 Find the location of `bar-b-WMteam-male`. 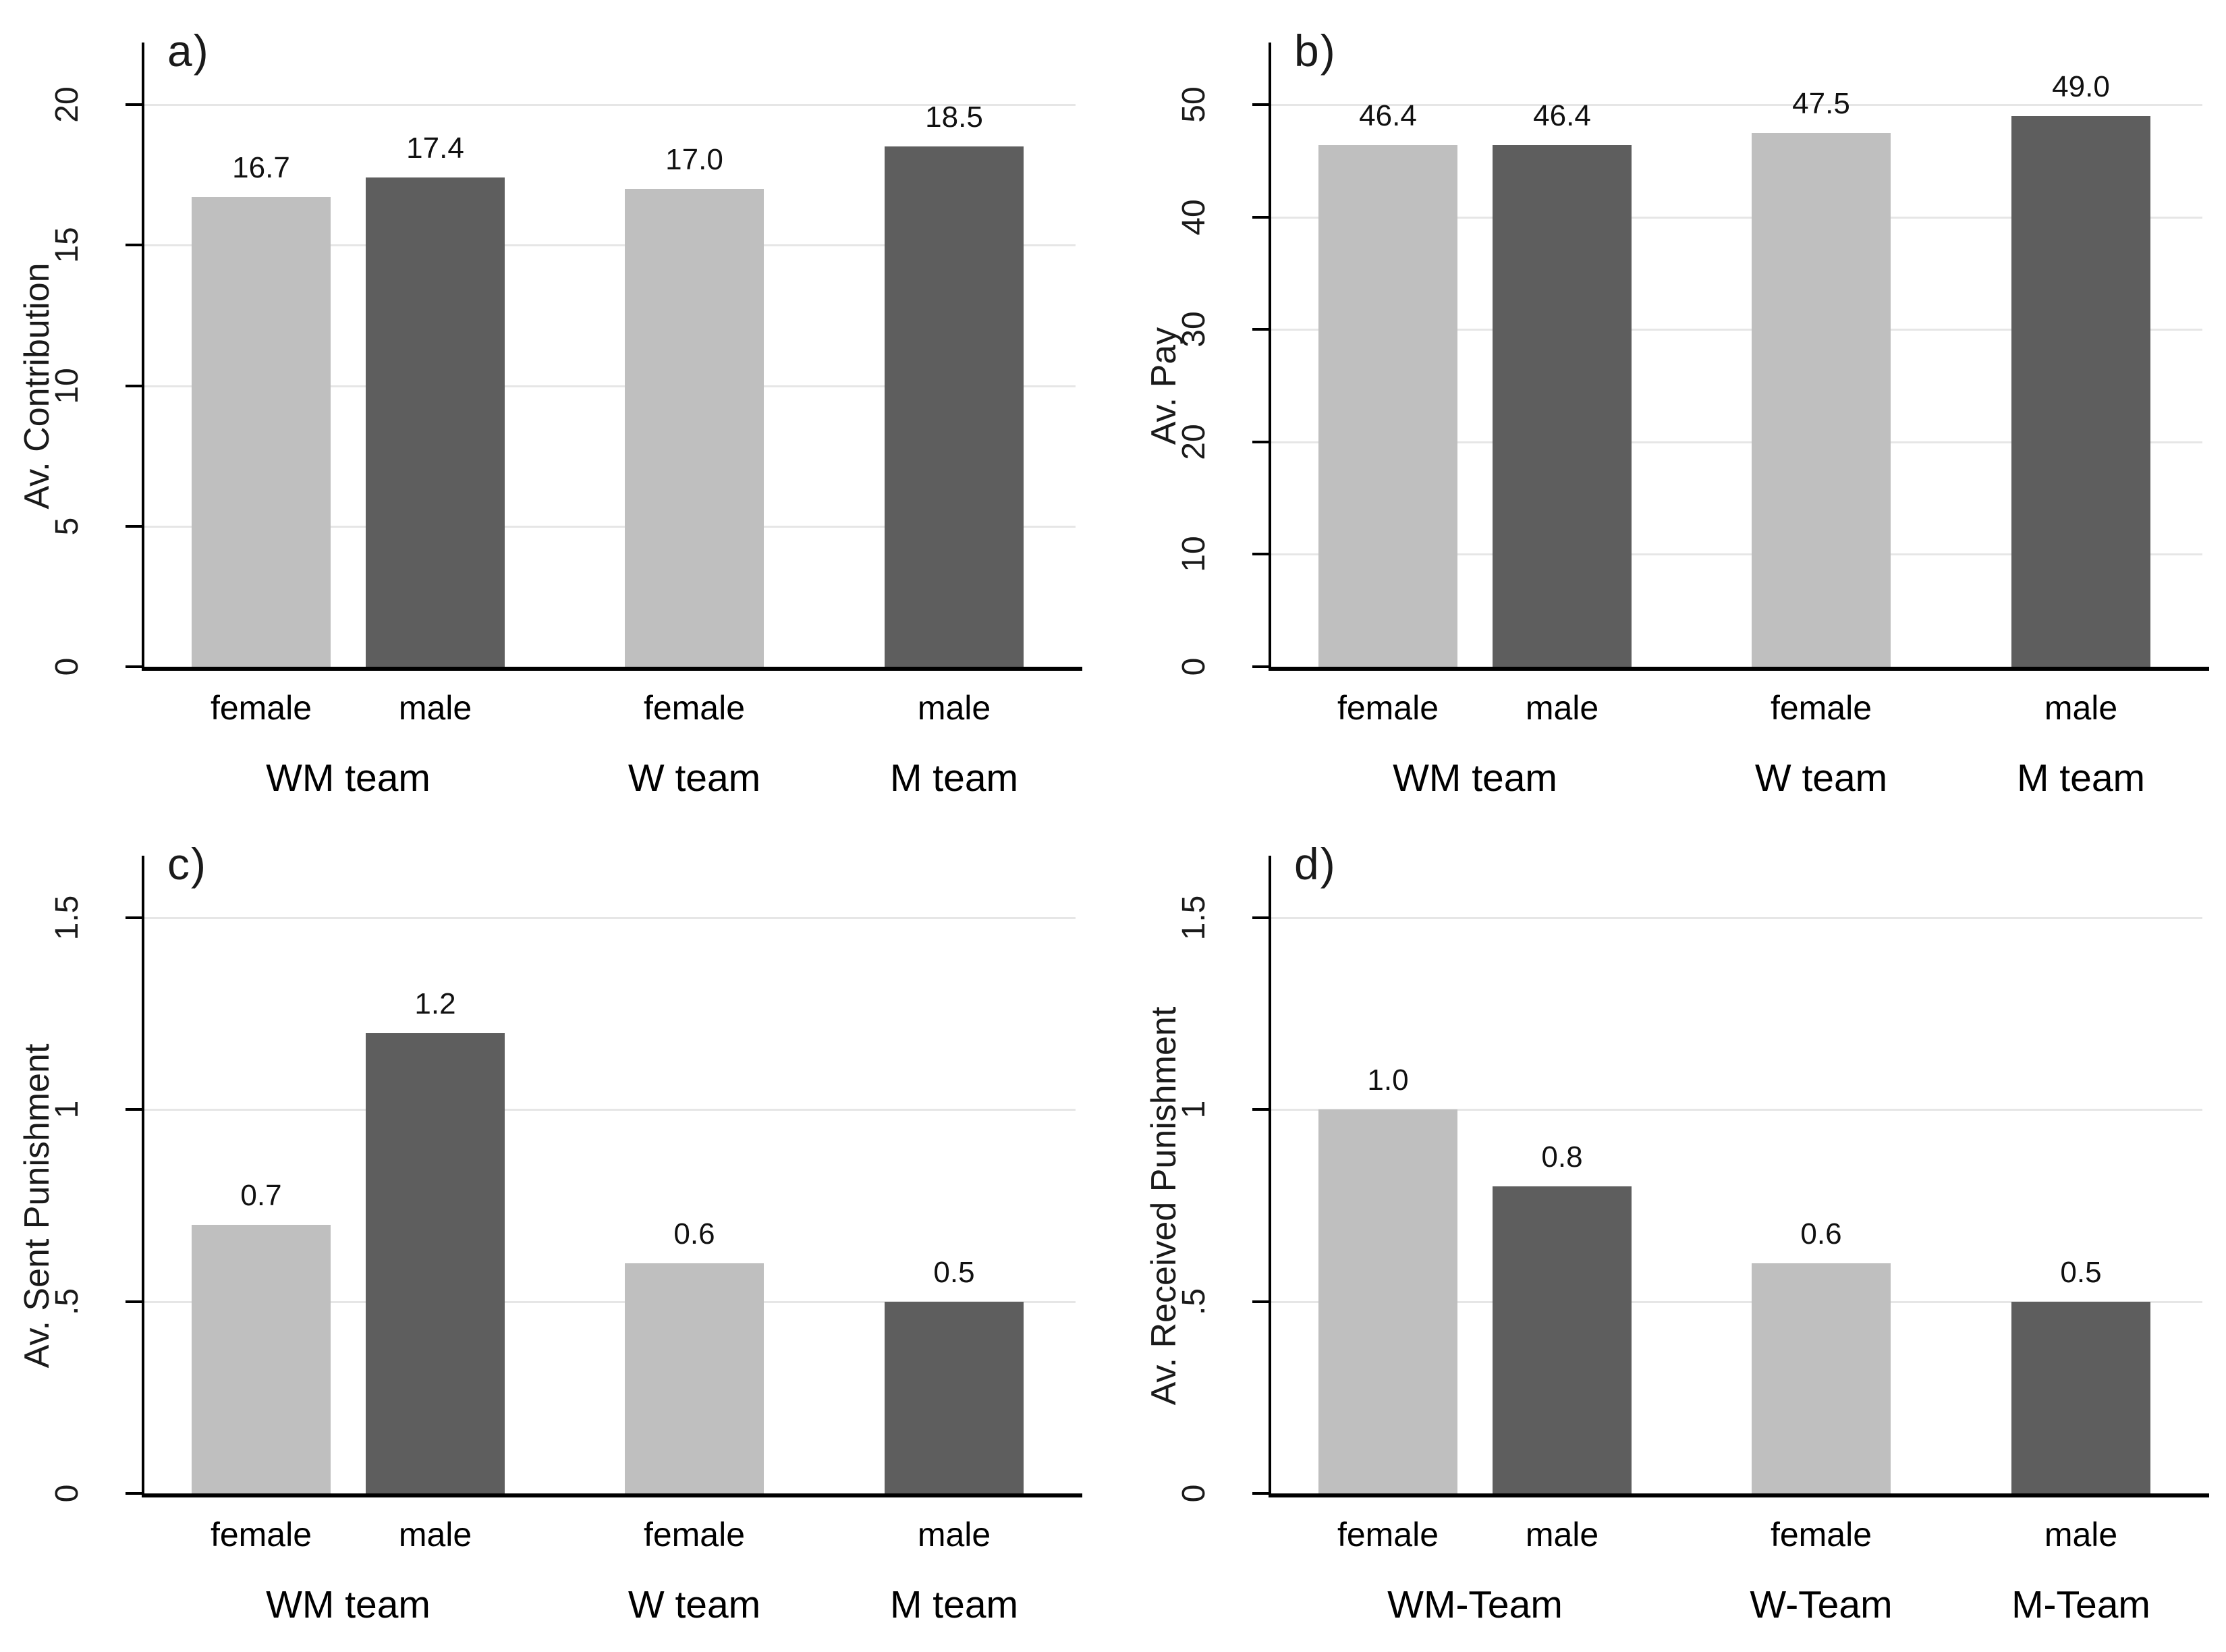

bar-b-WMteam-male is located at coordinates (1562, 406).